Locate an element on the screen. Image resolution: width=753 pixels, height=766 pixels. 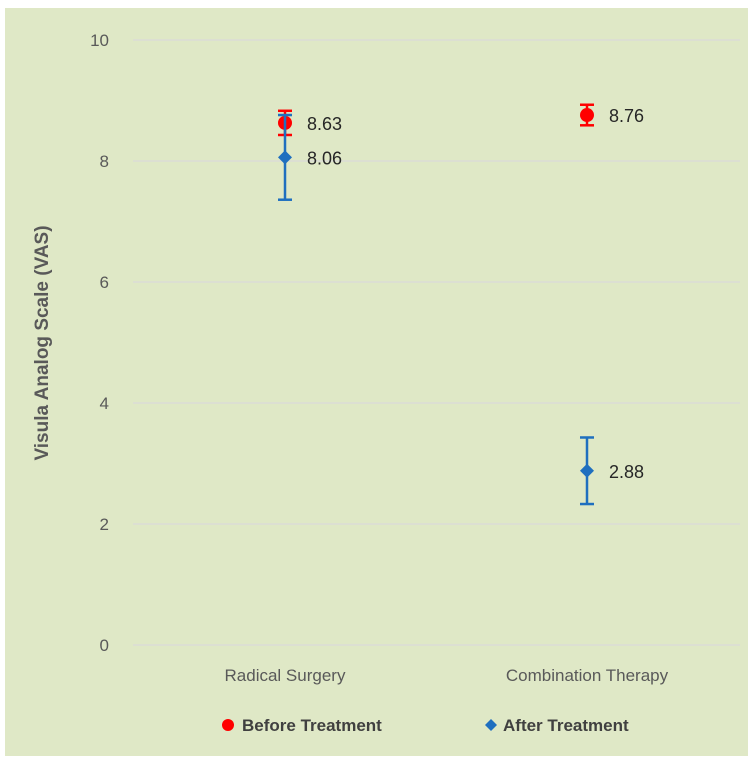
y-axis-ticks: 0 2 4 6 8 10 is located at coordinates (99, 343).